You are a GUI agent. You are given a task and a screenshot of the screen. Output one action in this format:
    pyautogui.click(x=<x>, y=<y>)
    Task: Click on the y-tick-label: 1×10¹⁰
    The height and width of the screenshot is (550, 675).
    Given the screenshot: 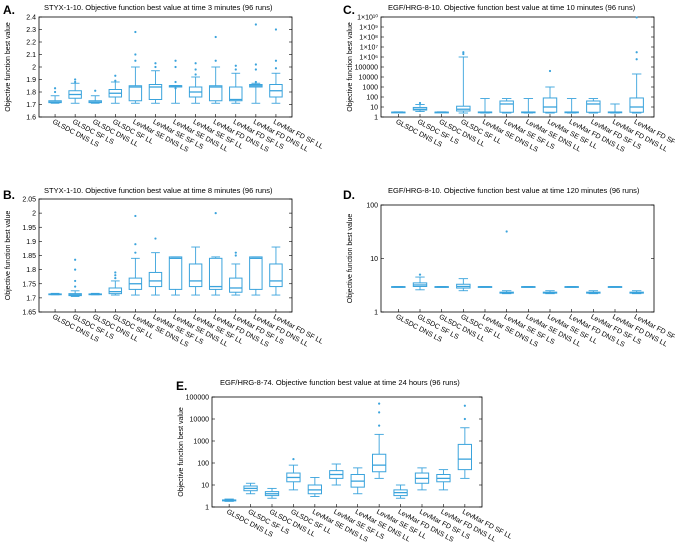 What is the action you would take?
    pyautogui.click(x=367, y=18)
    